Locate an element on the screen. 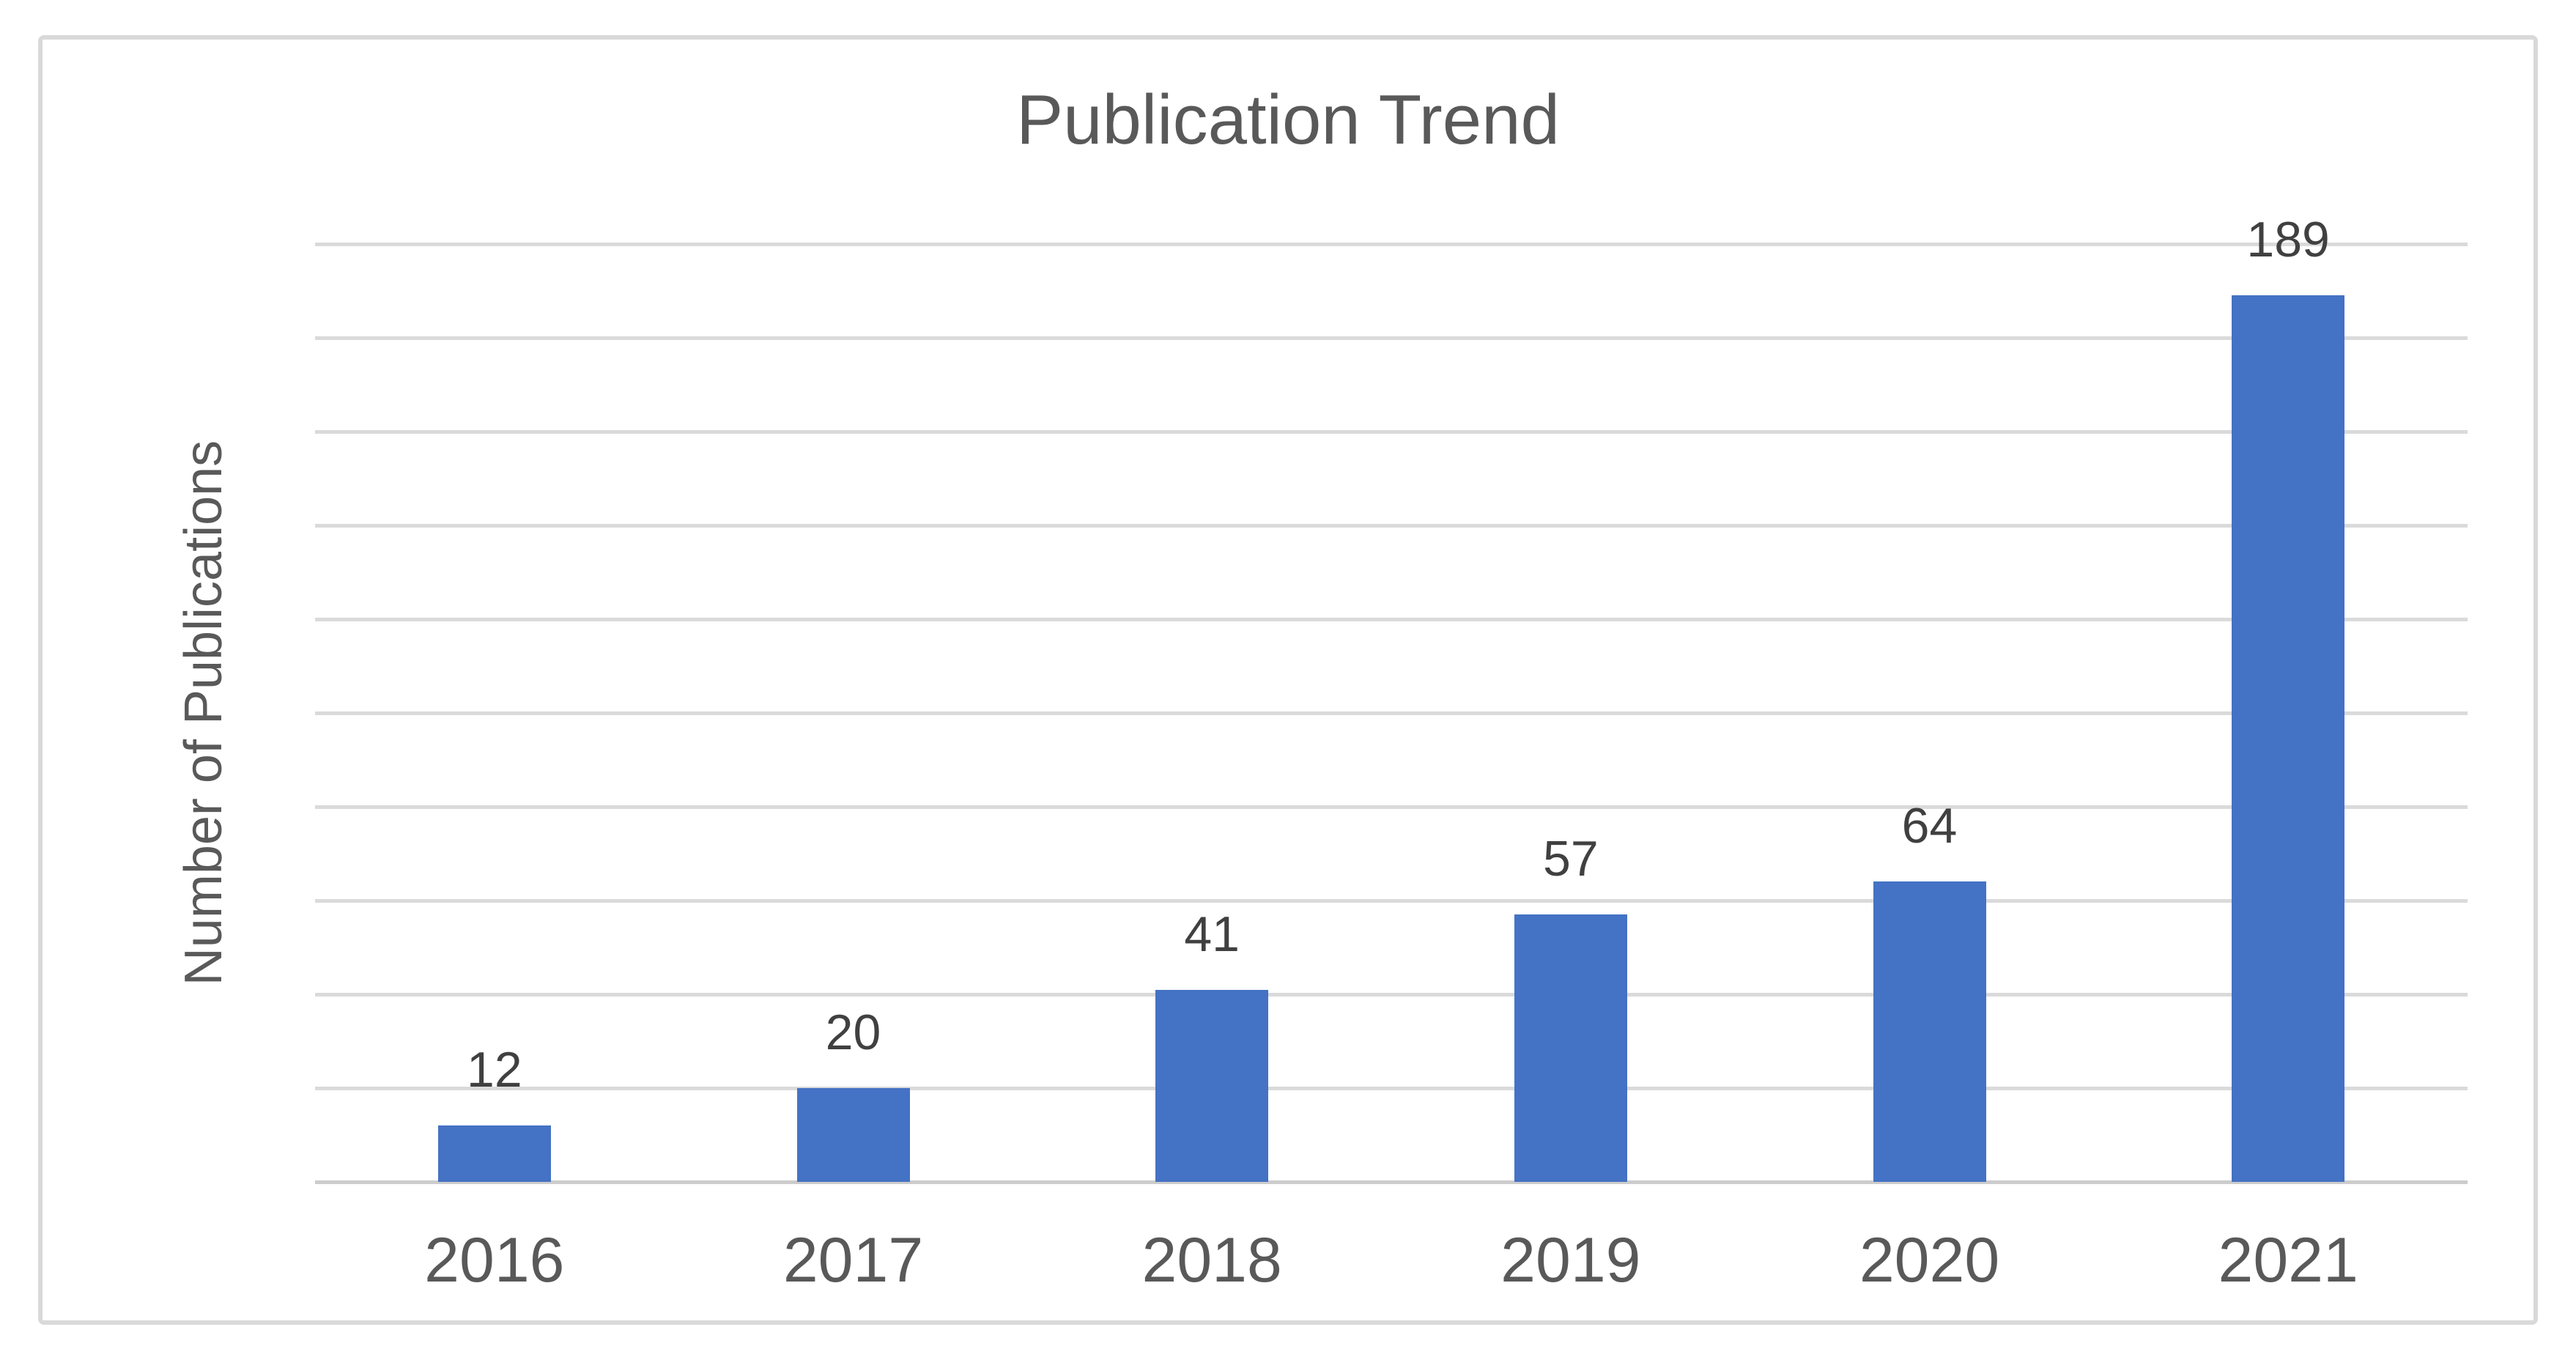 The width and height of the screenshot is (2576, 1357). x-tick-label-2017: 2017 is located at coordinates (853, 1260).